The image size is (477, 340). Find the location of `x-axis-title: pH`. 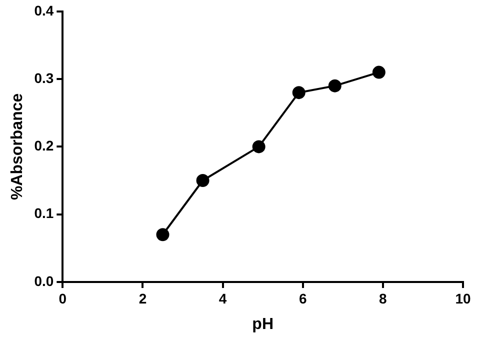

x-axis-title: pH is located at coordinates (263, 324).